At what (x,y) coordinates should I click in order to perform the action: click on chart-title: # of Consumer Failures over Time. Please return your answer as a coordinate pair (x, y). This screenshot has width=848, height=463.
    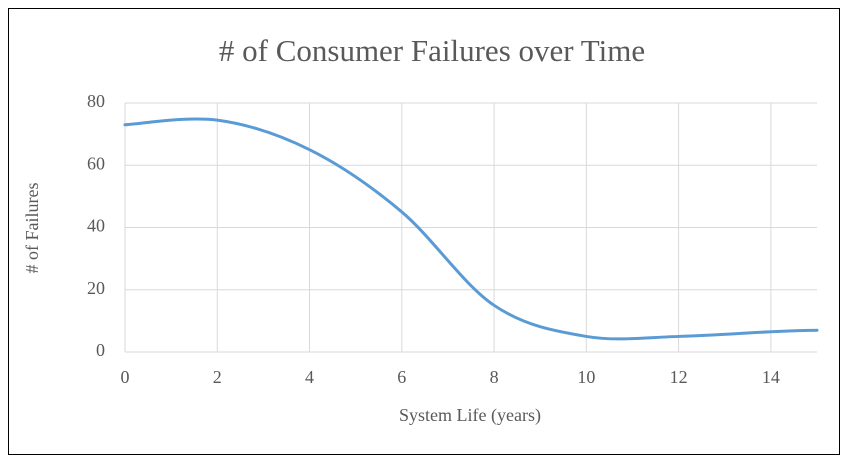
    Looking at the image, I should click on (432, 50).